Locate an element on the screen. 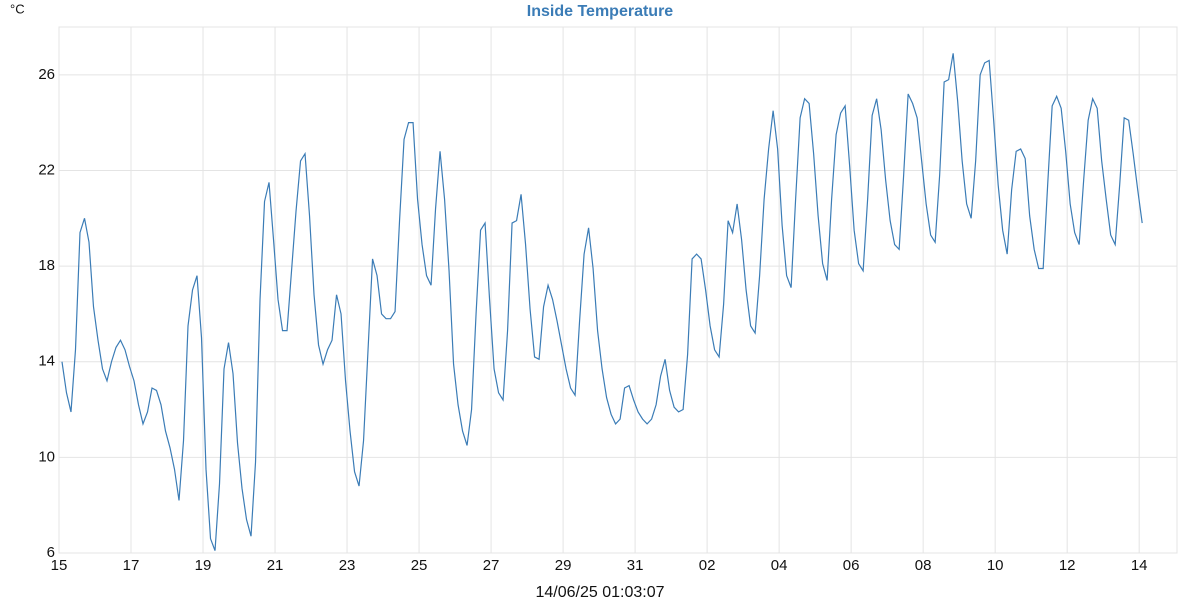 The height and width of the screenshot is (600, 1200). x-axis-label: 14/06/25 01:03:07 is located at coordinates (599, 592).